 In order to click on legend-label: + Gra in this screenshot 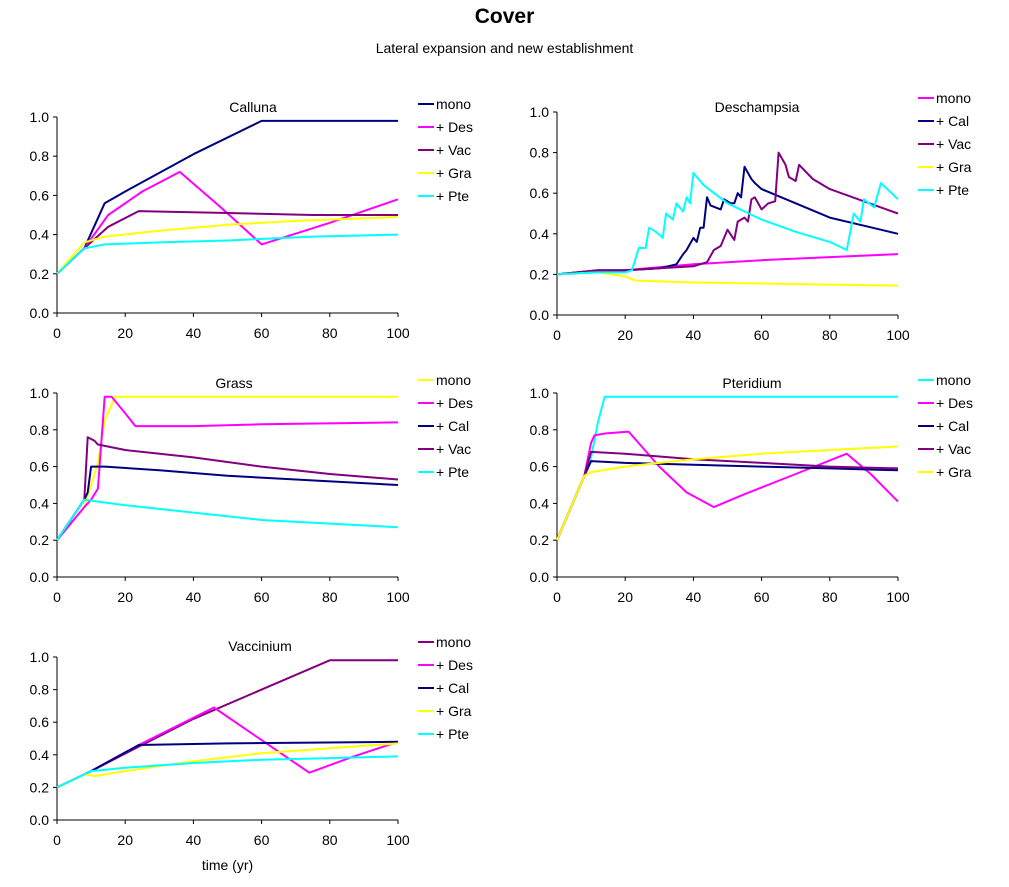, I will do `click(454, 173)`.